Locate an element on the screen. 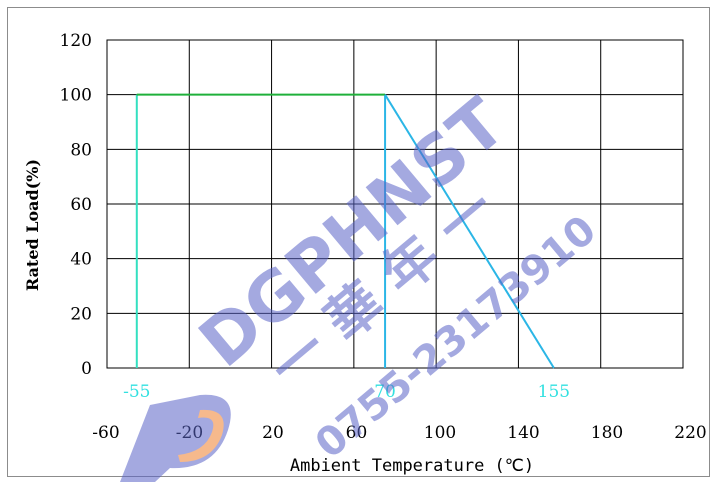 This screenshot has width=717, height=482. x-axis-label: Ambient Temperature (℃) is located at coordinates (412, 466).